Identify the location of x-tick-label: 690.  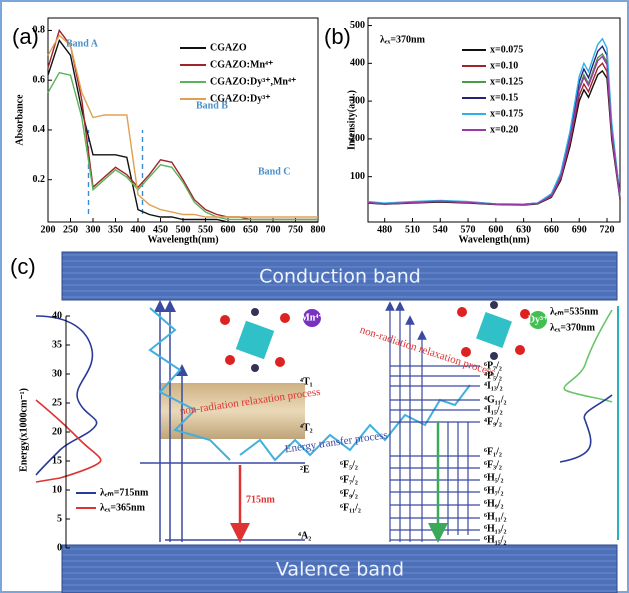
(579, 229).